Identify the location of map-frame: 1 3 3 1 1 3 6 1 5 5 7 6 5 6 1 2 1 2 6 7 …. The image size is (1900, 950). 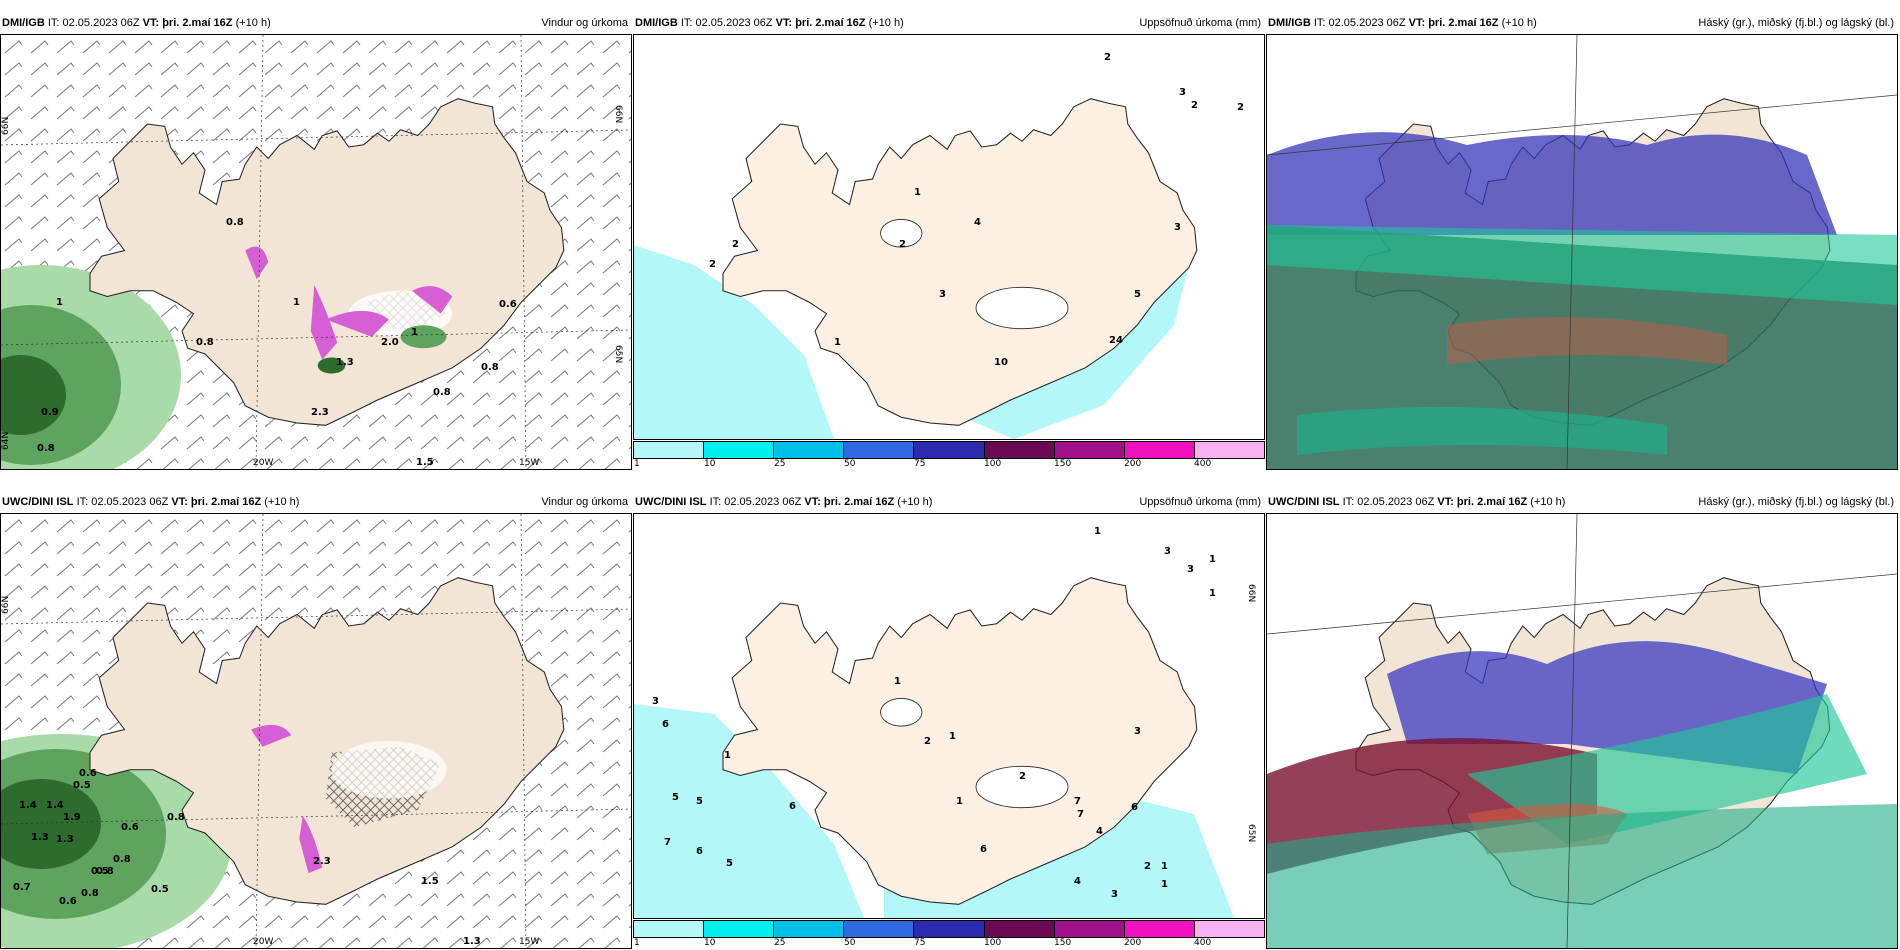
(949, 716).